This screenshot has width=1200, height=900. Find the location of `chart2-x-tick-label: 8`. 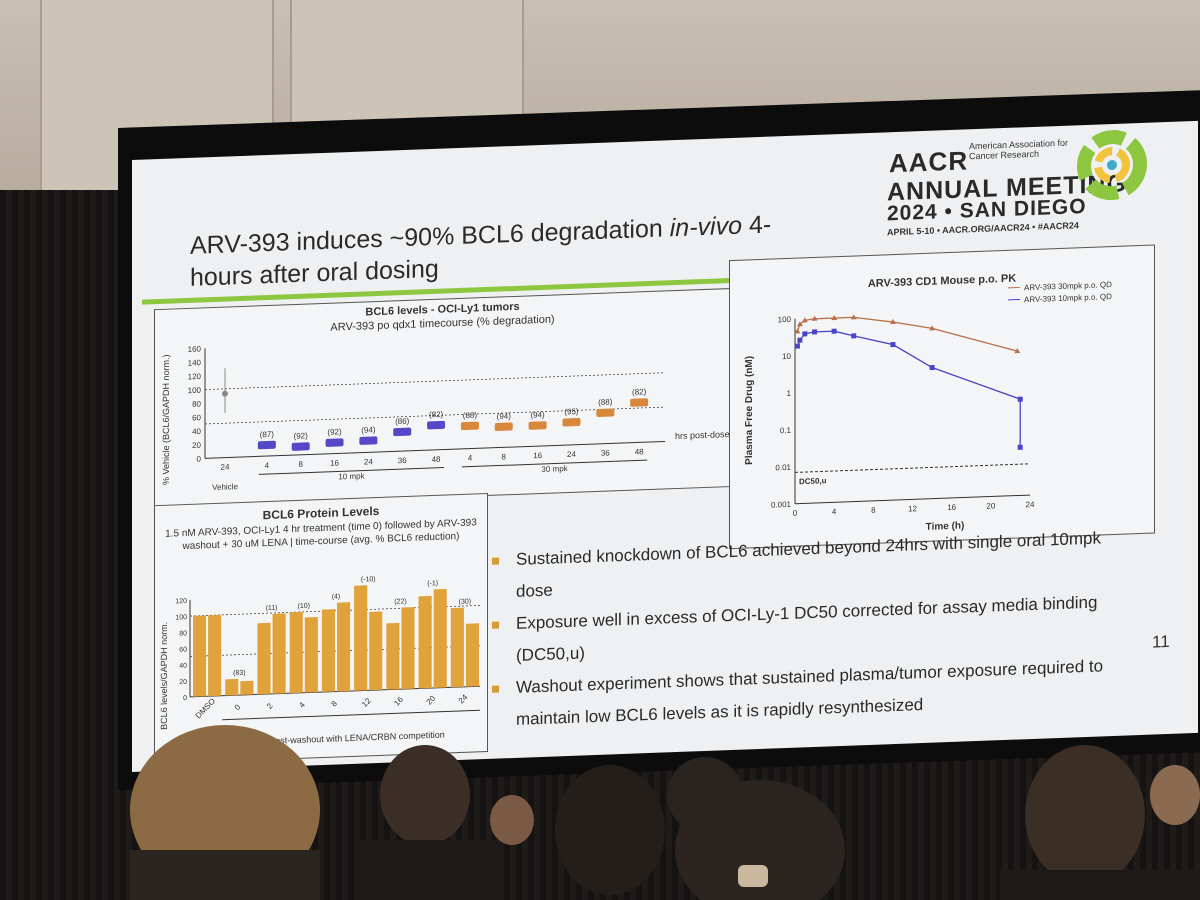

chart2-x-tick-label: 8 is located at coordinates (873, 510).